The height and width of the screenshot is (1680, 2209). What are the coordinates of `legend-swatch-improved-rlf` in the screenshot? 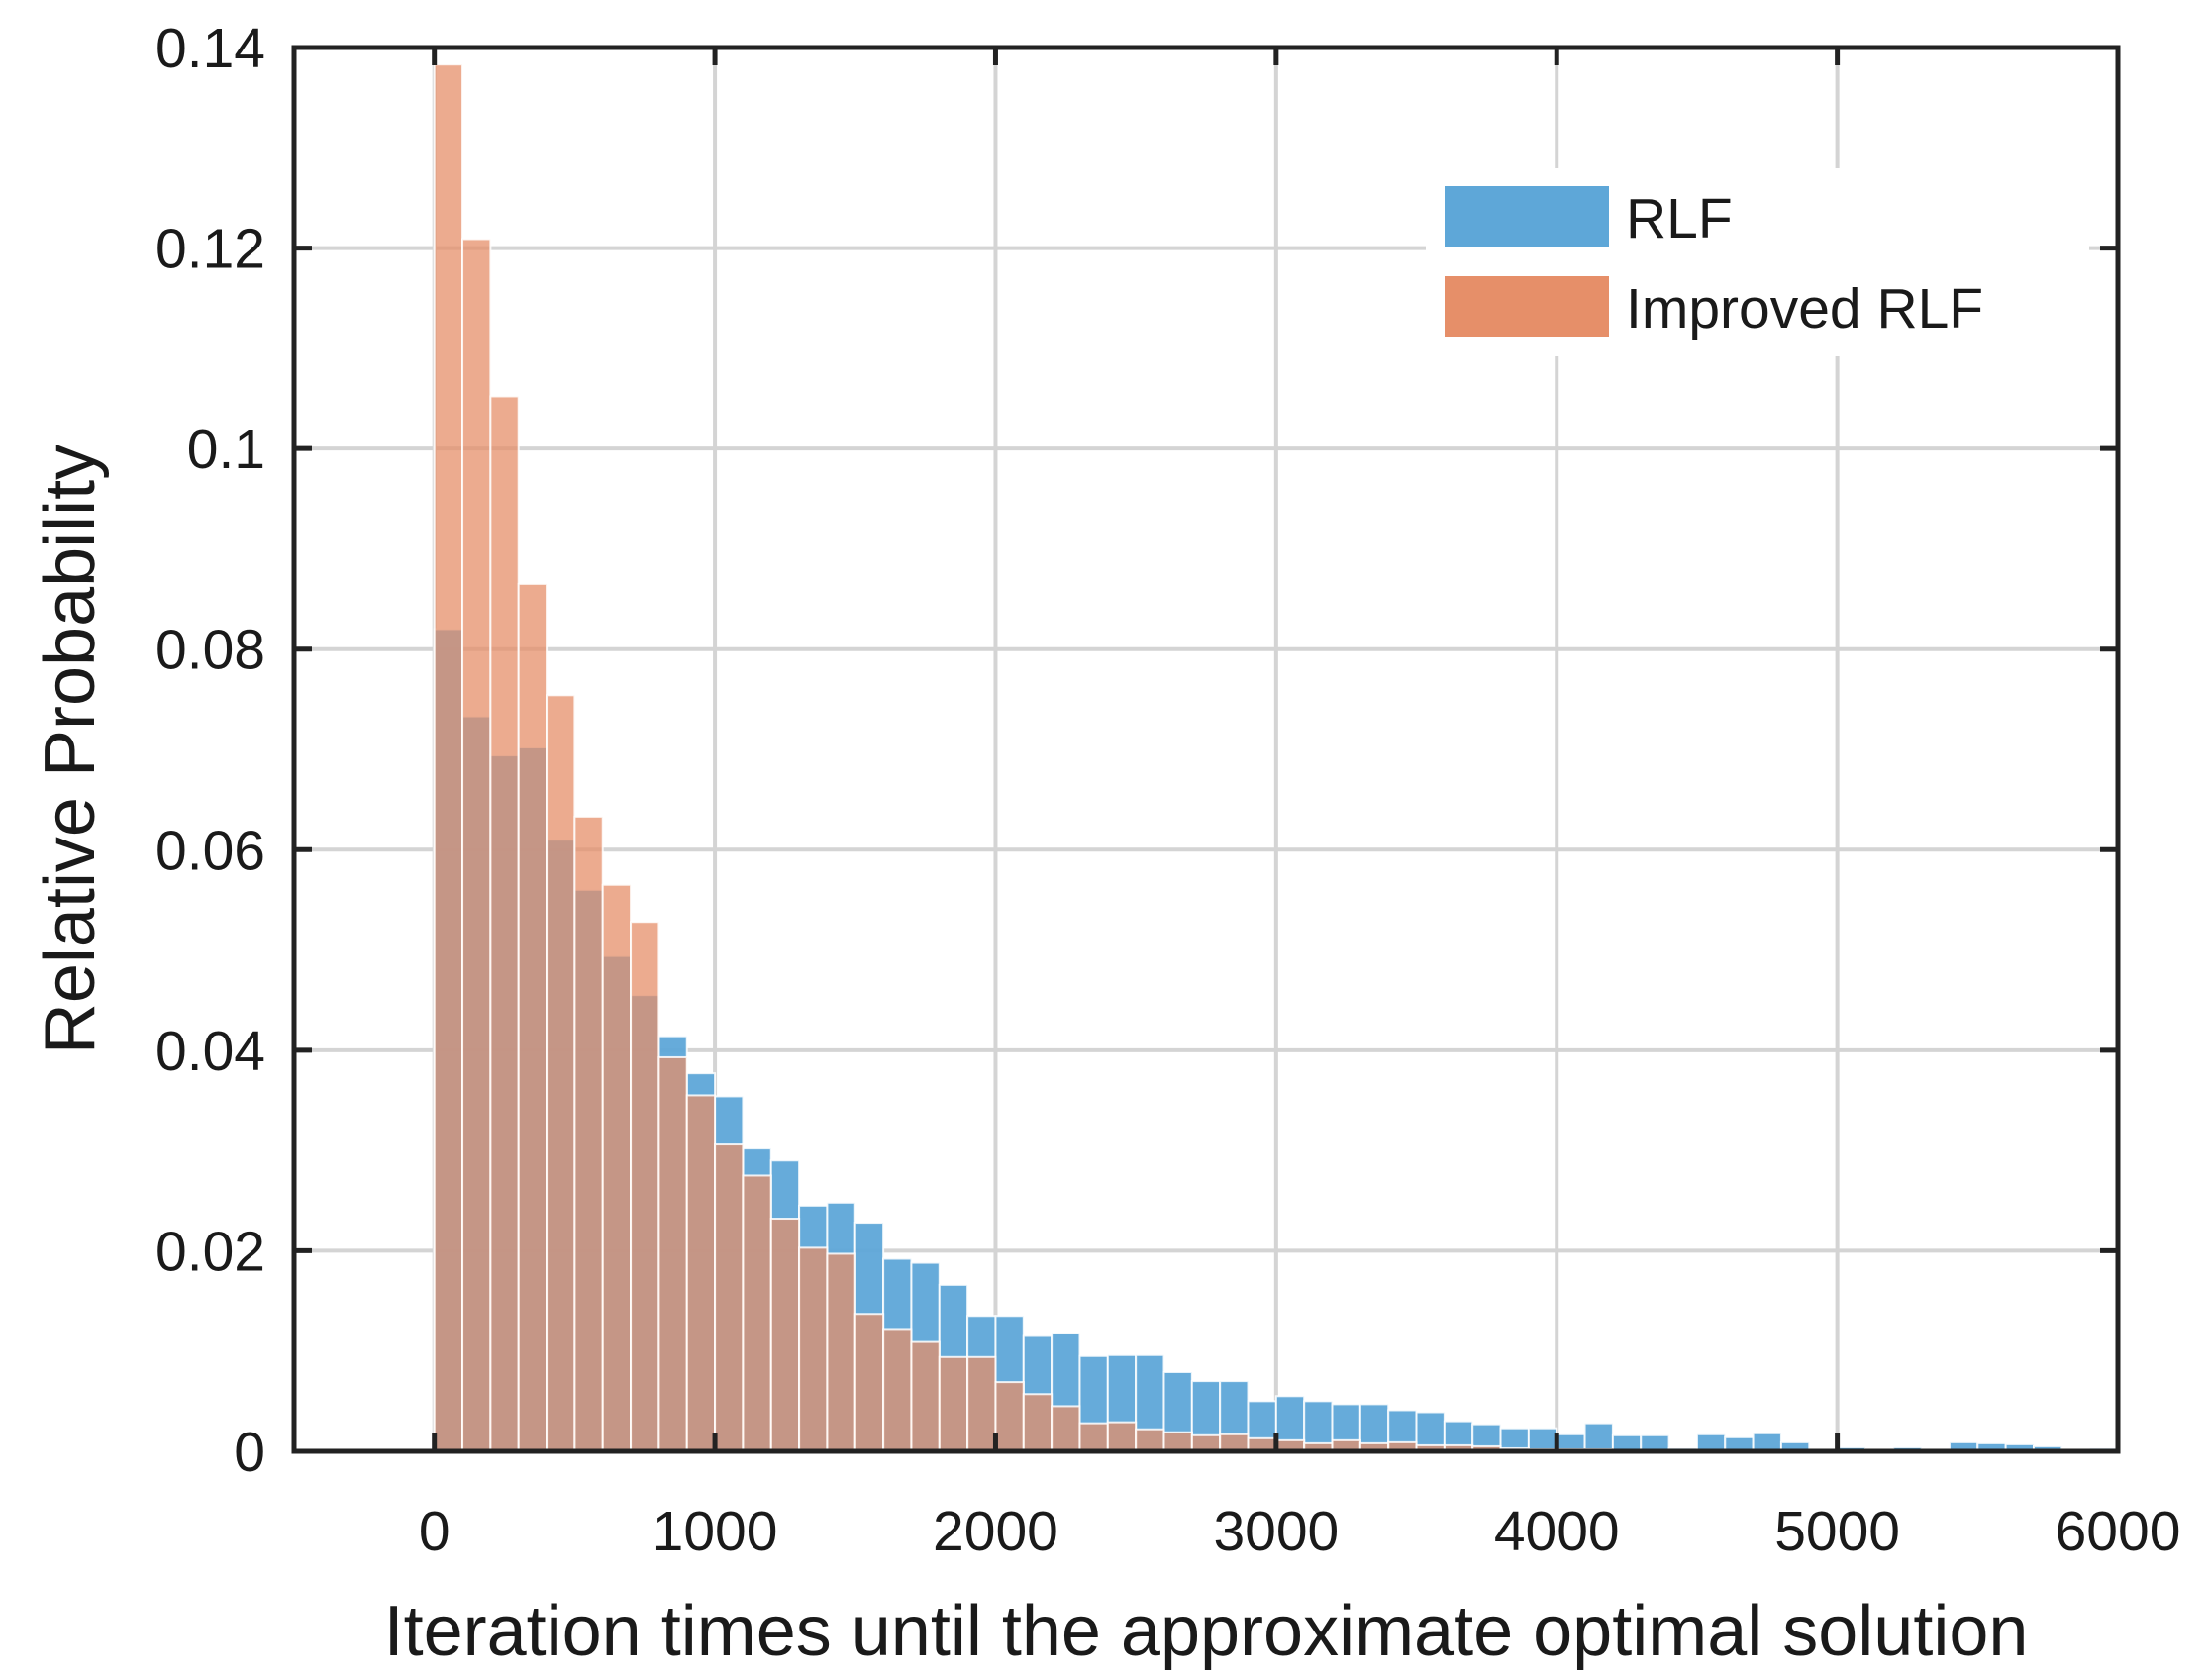 It's located at (1527, 306).